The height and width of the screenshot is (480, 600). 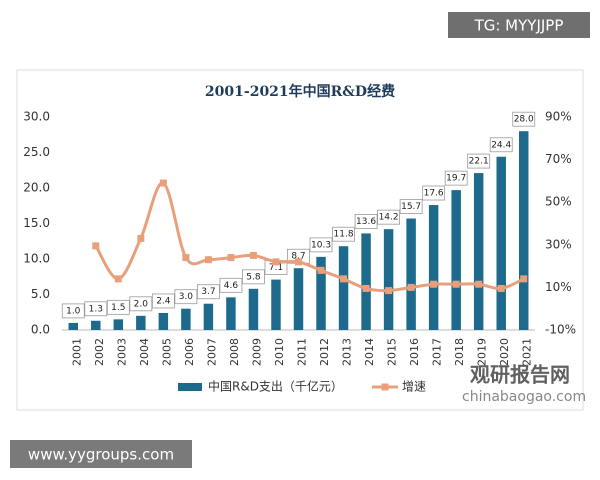 What do you see at coordinates (40, 330) in the screenshot?
I see `y-tick-label: 0.0` at bounding box center [40, 330].